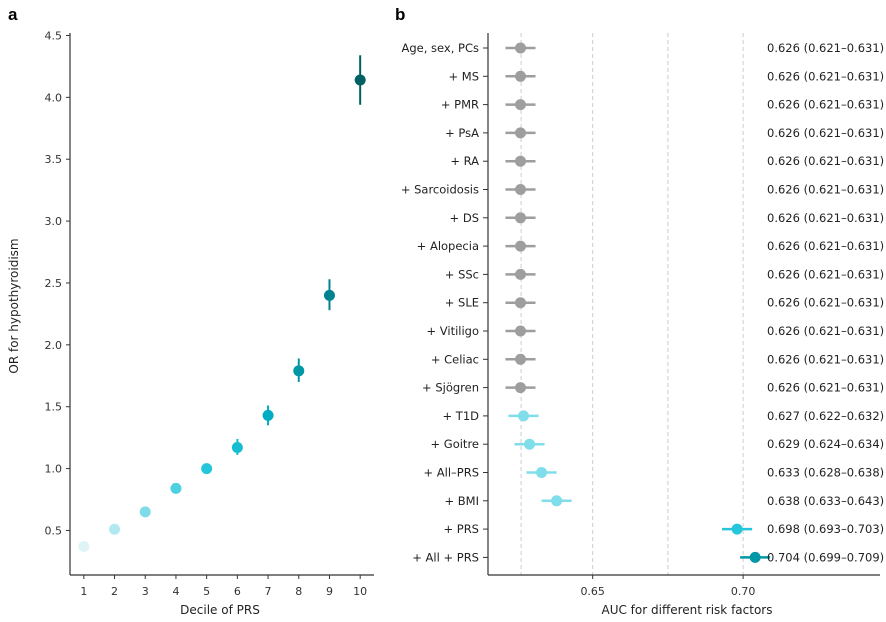  Describe the element at coordinates (462, 303) in the screenshot. I see `row-label: + SLE` at that location.